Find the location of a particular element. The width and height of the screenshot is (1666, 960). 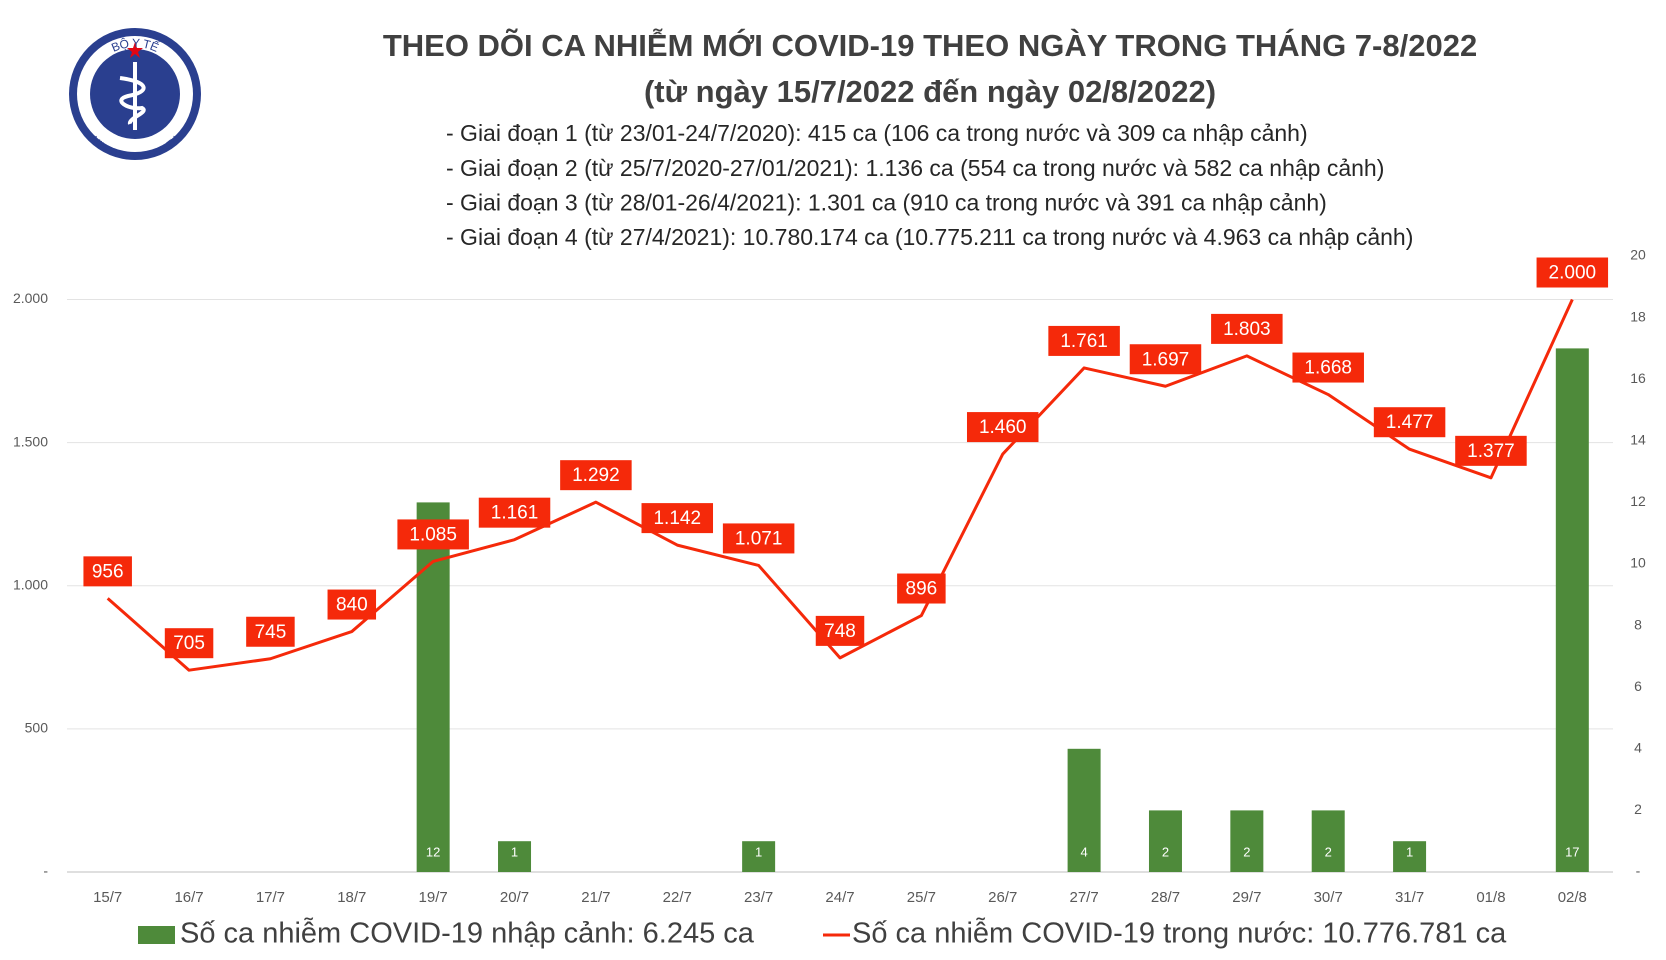

x-tick-label: 17/7 is located at coordinates (270, 897).